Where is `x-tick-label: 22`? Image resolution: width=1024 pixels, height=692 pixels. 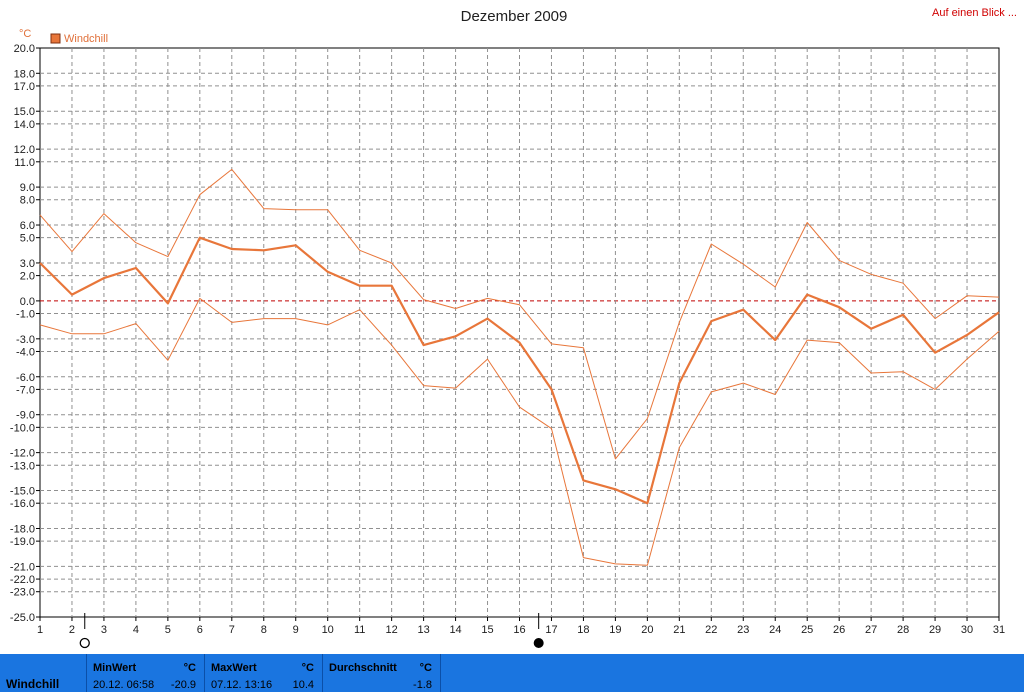
x-tick-label: 22 is located at coordinates (711, 630).